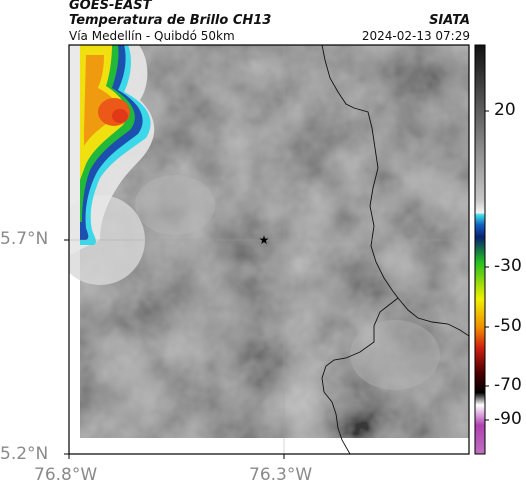 The width and height of the screenshot is (526, 491). What do you see at coordinates (66, 475) in the screenshot?
I see `lon-tick-label: 76.8°W` at bounding box center [66, 475].